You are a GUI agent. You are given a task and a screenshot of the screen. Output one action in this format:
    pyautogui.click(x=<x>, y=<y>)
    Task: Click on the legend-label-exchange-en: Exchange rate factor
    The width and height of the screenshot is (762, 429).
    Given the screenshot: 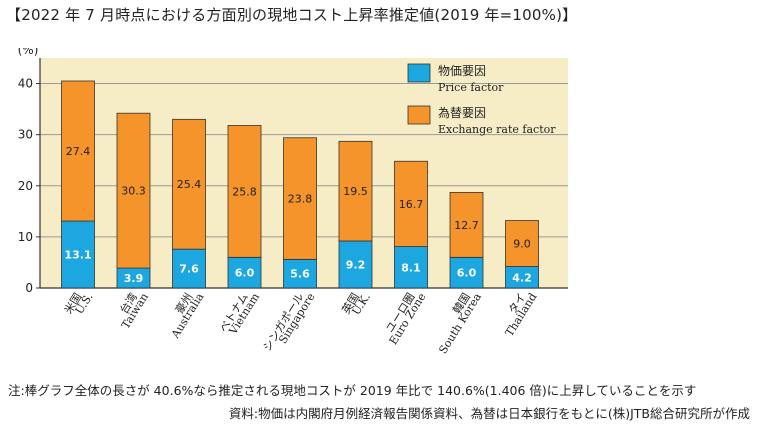 What is the action you would take?
    pyautogui.click(x=497, y=129)
    